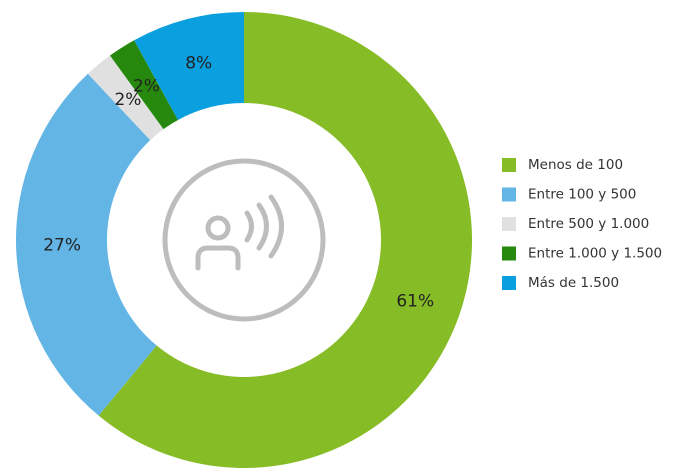  Describe the element at coordinates (582, 195) in the screenshot. I see `legend-label: Entre 100 y 500` at that location.